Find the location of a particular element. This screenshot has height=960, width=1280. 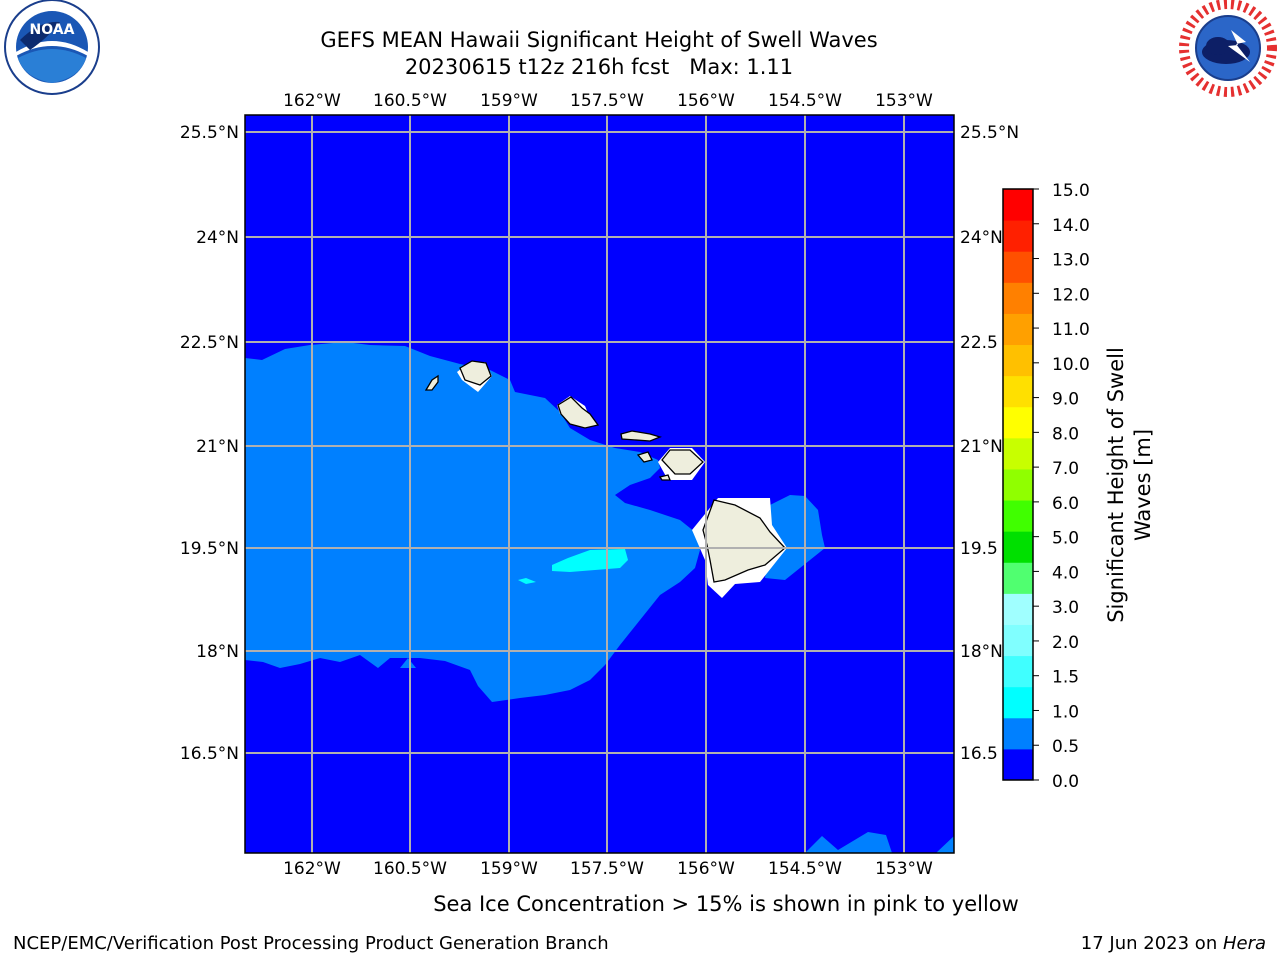

lon-label-top: 162°W is located at coordinates (312, 101).